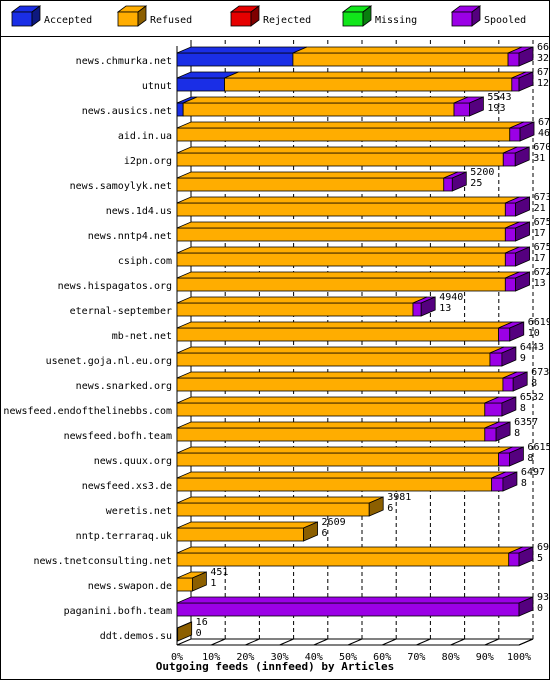 The width and height of the screenshot is (550, 680). What do you see at coordinates (542, 222) in the screenshot?
I see `feed-total-value: 6754` at bounding box center [542, 222].